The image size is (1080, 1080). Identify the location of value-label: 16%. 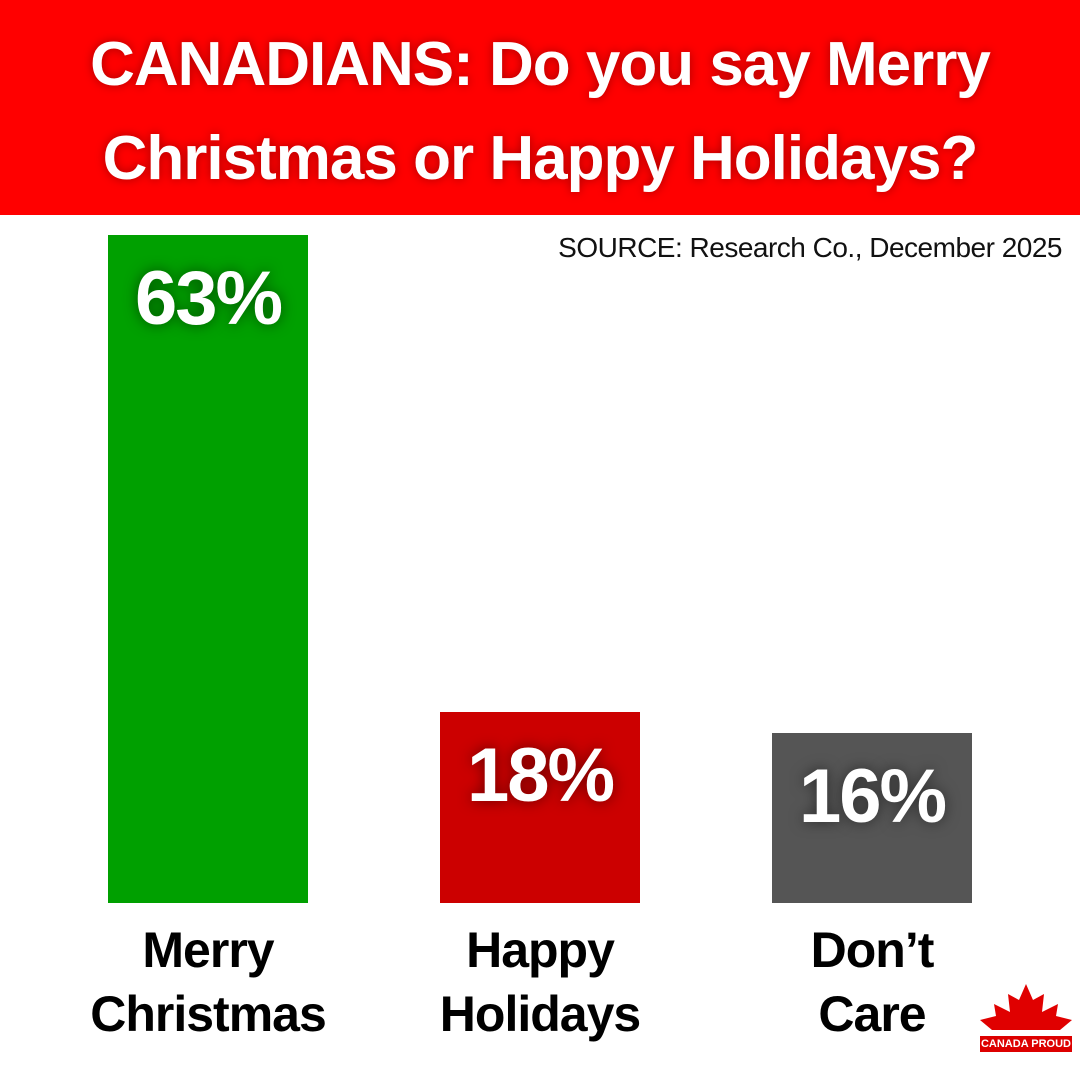
(872, 797).